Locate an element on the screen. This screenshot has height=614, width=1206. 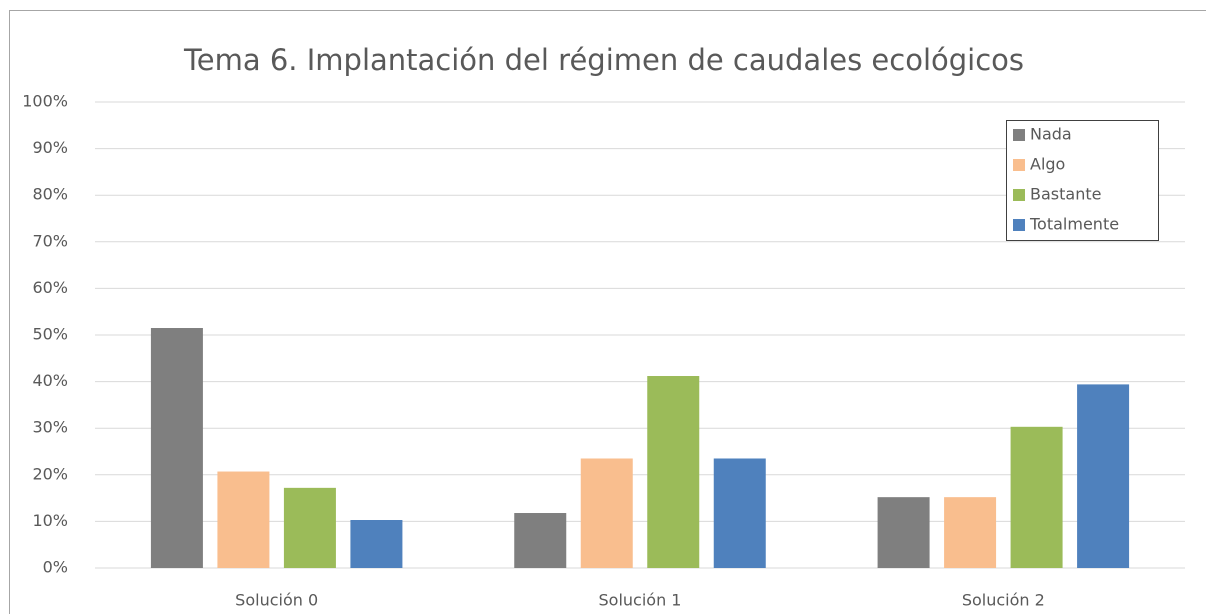
x-tick-label: Solución 1 is located at coordinates (640, 600).